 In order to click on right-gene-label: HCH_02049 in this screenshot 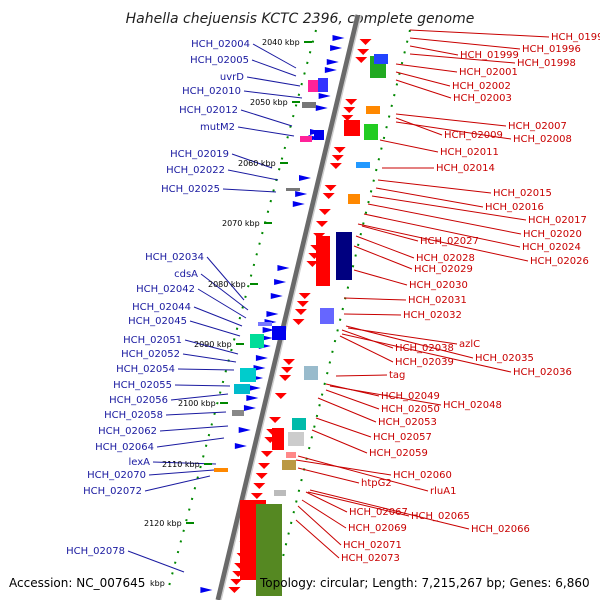, I will do `click(410, 396)`.